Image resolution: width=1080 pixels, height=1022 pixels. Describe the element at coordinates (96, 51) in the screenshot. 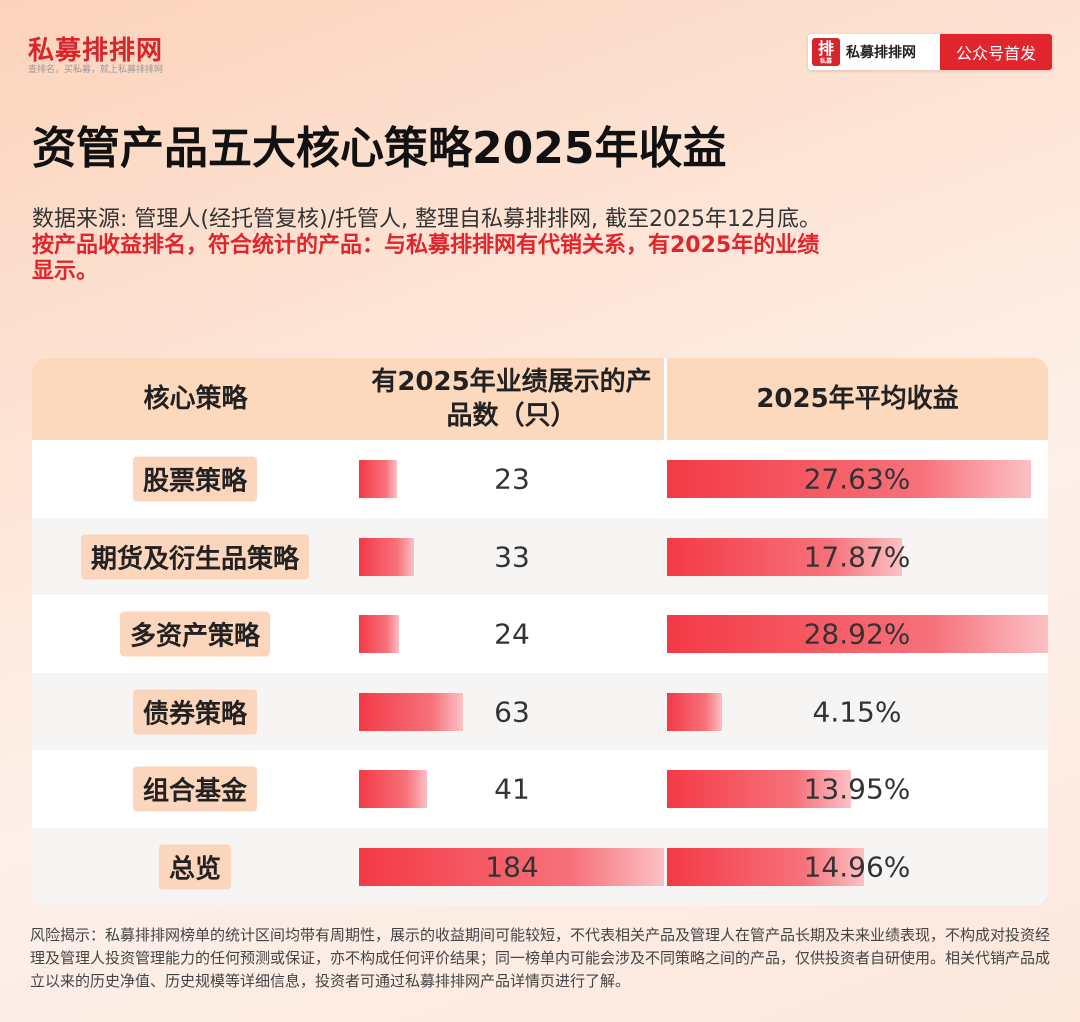

I see `brand: 私募排排网` at that location.